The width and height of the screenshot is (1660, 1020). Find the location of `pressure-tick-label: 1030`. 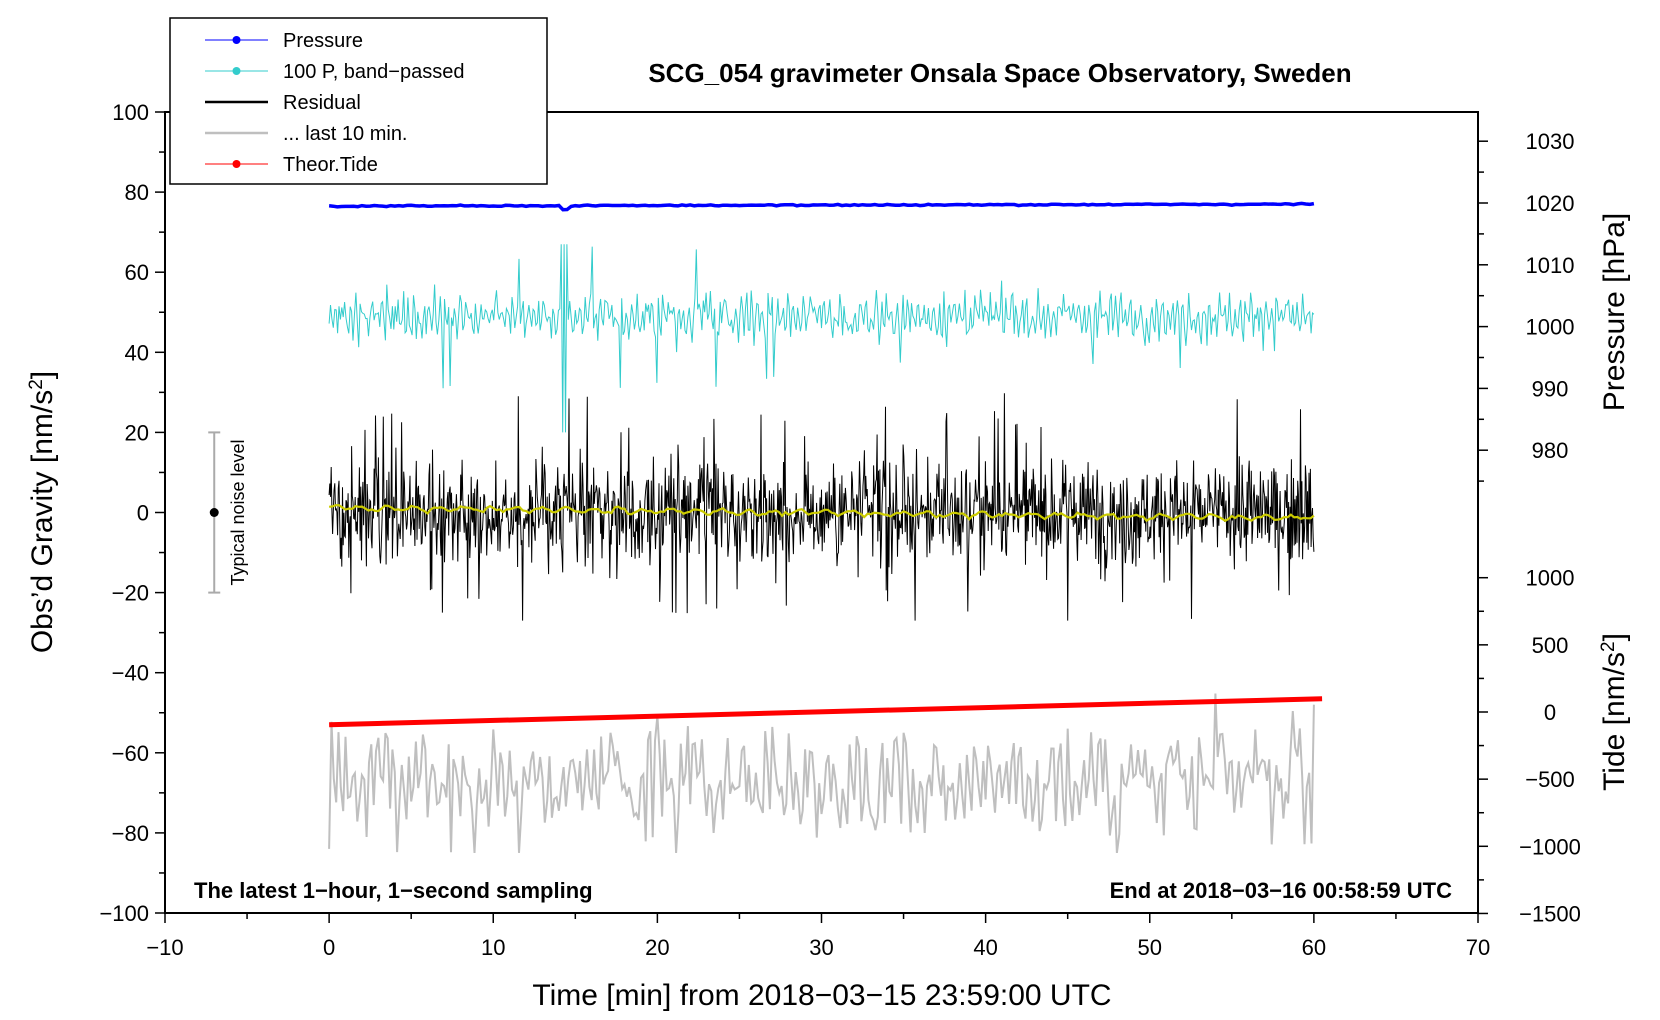

pressure-tick-label: 1030 is located at coordinates (1550, 141).